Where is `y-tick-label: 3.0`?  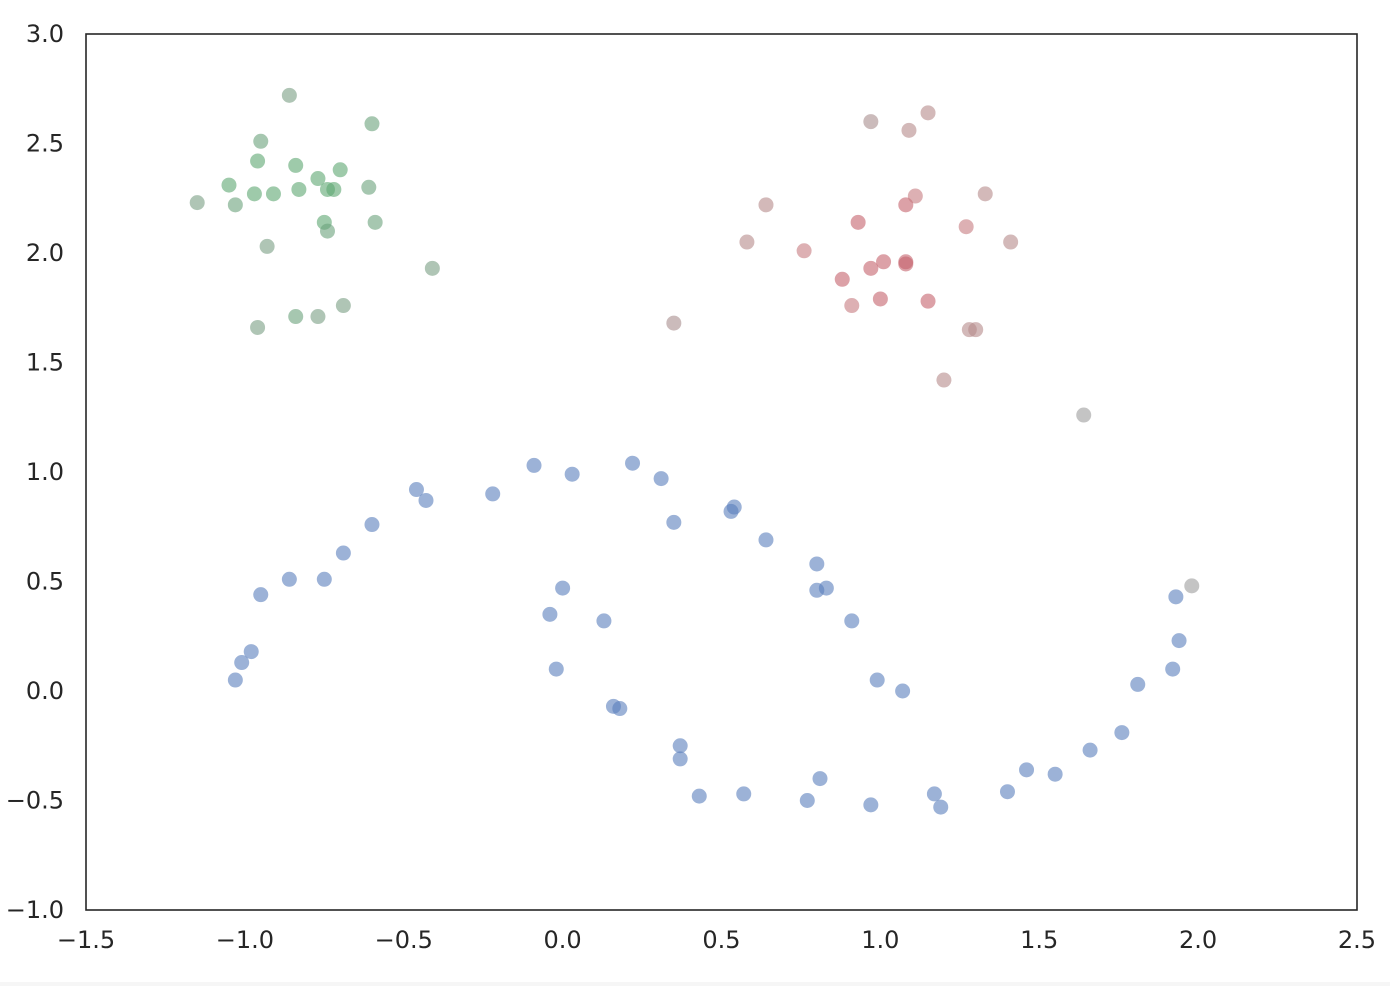 y-tick-label: 3.0 is located at coordinates (45, 34).